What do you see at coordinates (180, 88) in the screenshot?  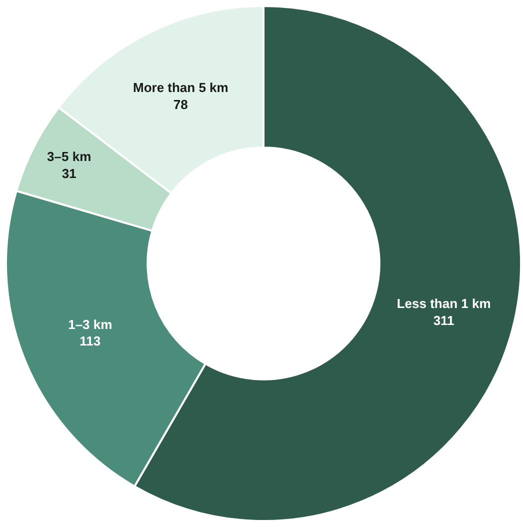 I see `slice-label: More than 5 km` at bounding box center [180, 88].